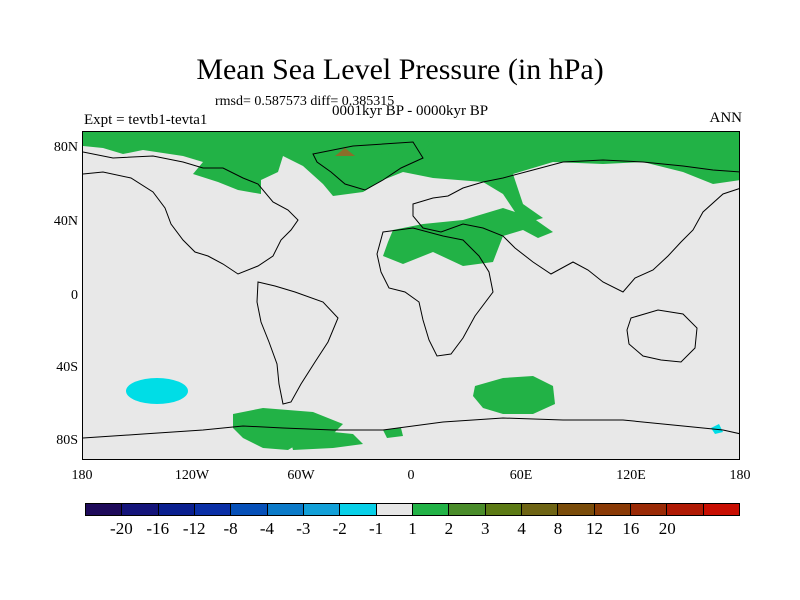 This screenshot has height=600, width=800. What do you see at coordinates (288, 429) in the screenshot?
I see `antarctic-anomaly-west` at bounding box center [288, 429].